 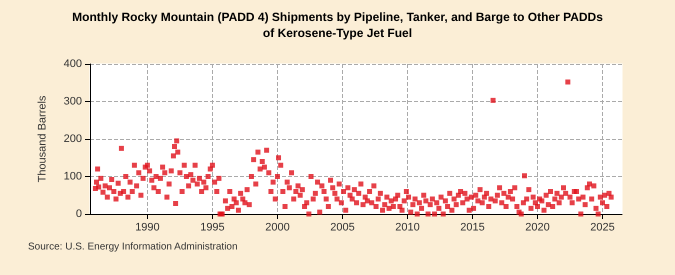 I want to click on x-tick-label: 1995, so click(x=212, y=228).